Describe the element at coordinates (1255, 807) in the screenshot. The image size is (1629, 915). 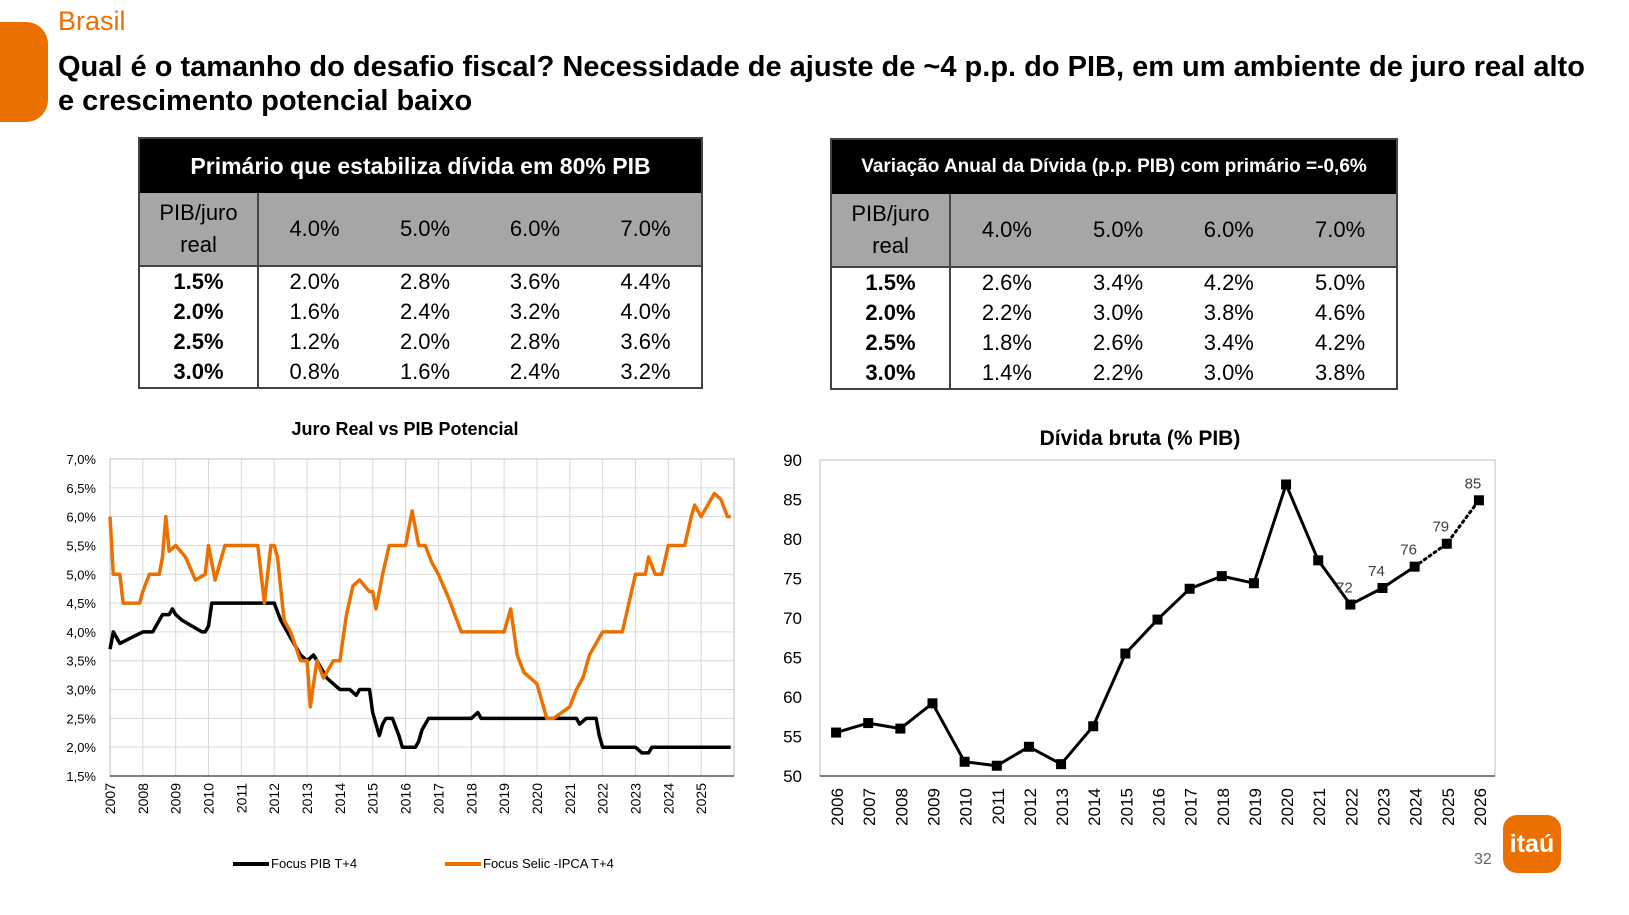
I see `x-tick-label: 2019` at that location.